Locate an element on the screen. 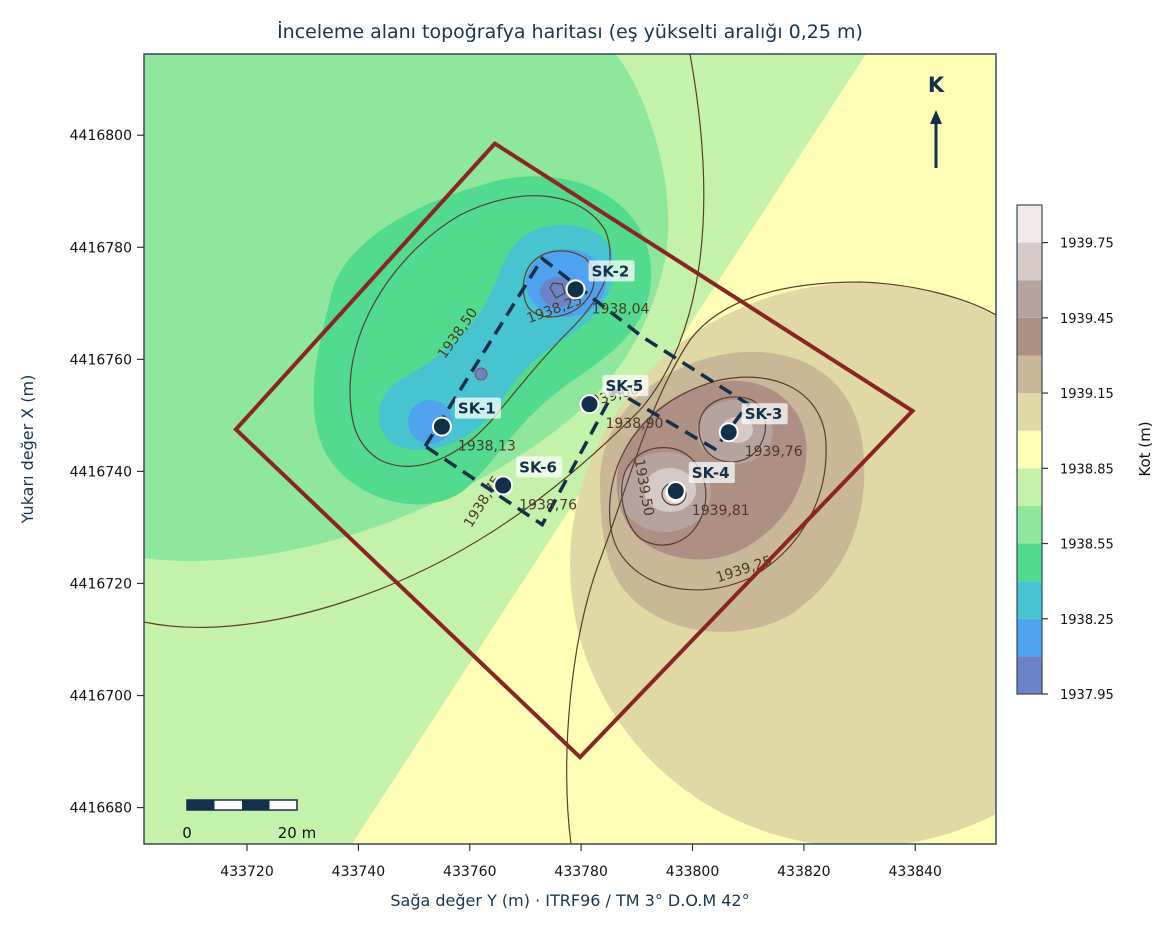 Image resolution: width=1172 pixels, height=934 pixels. colorbar-tick: 1939.45 is located at coordinates (1078, 319).